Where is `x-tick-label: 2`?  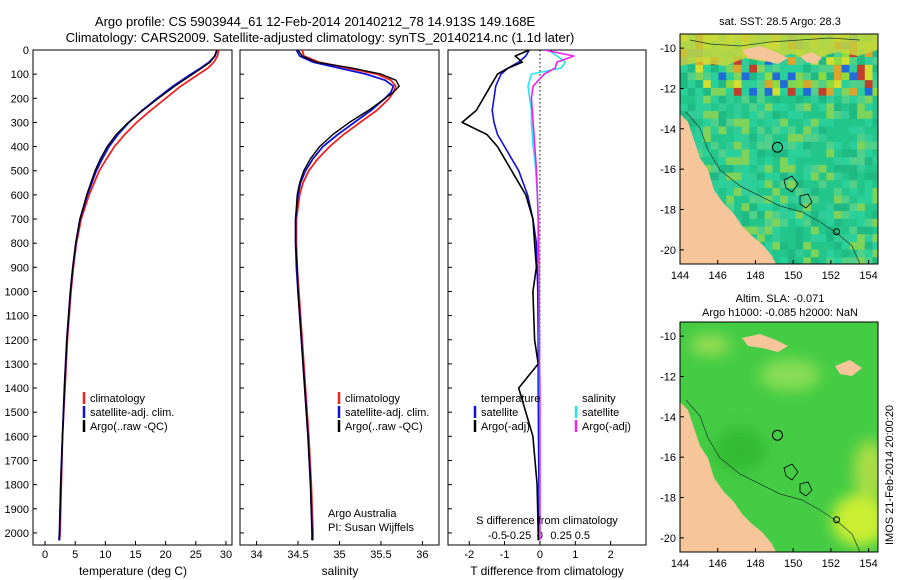 x-tick-label: 2 is located at coordinates (611, 555).